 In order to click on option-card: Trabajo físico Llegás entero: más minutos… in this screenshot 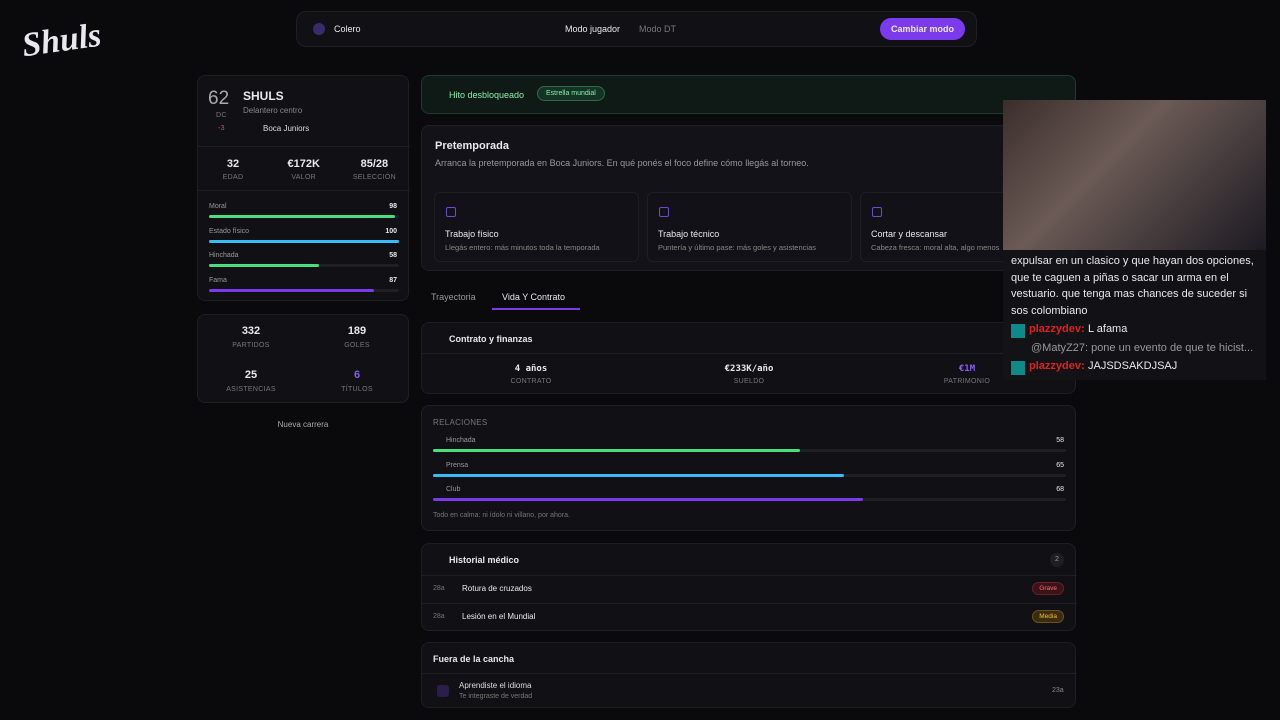, I will do `click(536, 227)`.